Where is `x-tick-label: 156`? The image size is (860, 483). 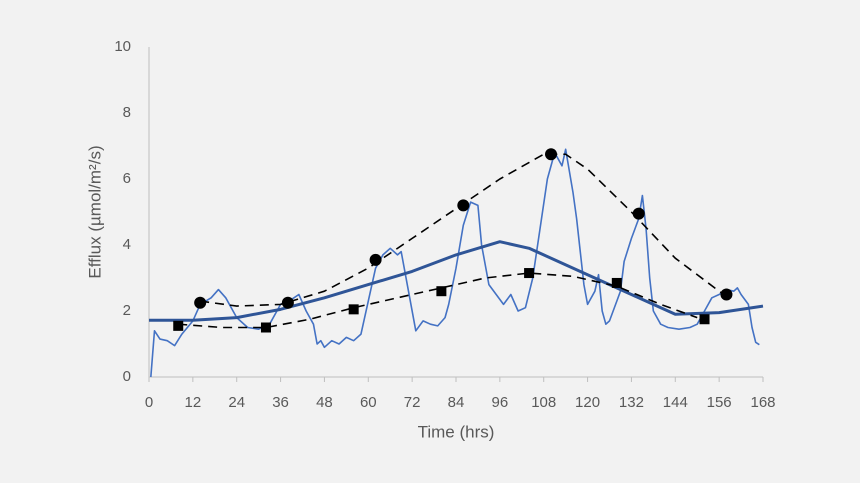 x-tick-label: 156 is located at coordinates (719, 402).